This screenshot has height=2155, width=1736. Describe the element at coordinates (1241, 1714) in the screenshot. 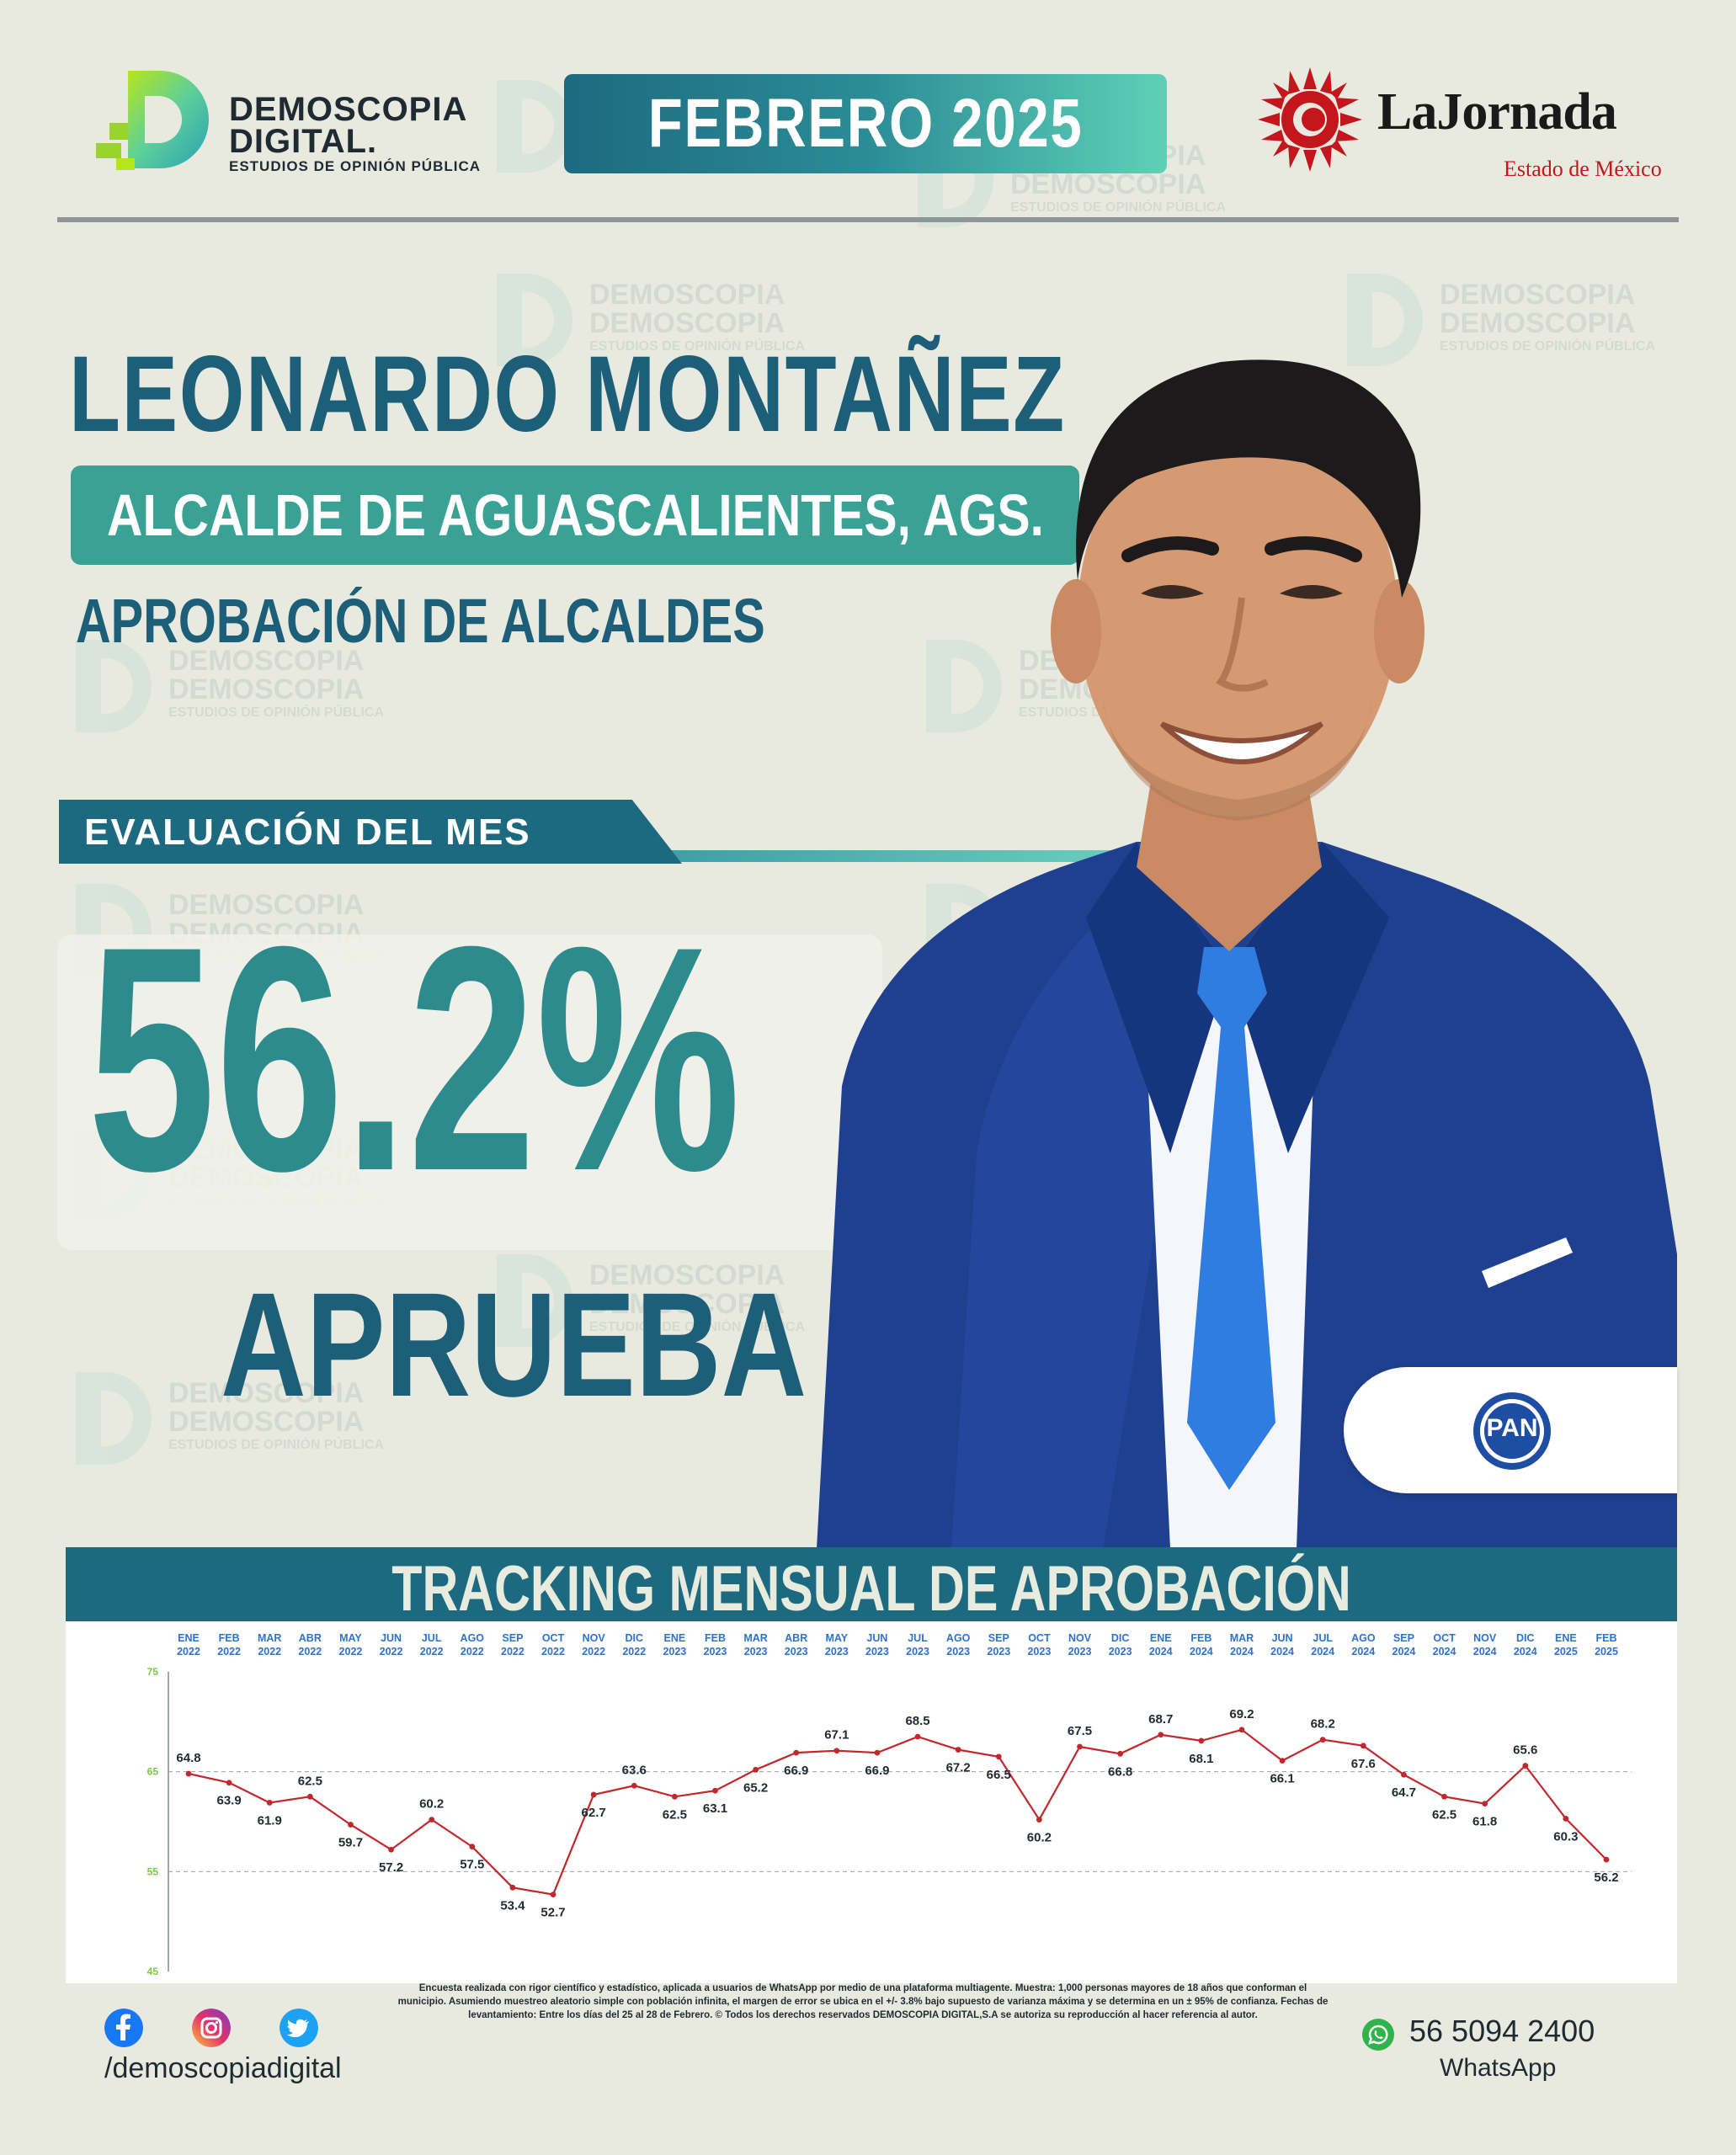

I see `data-label: 69.2` at that location.